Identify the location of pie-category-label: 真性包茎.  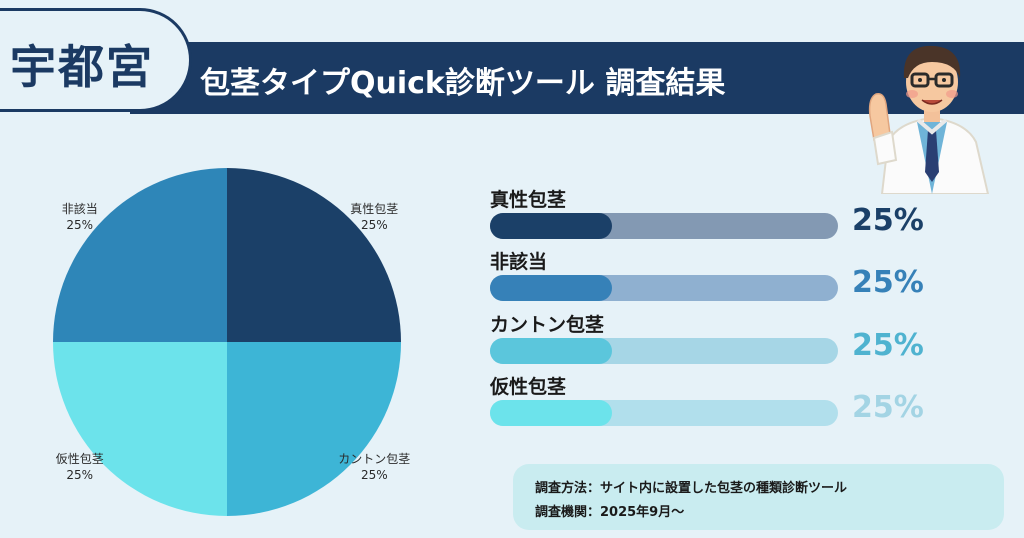
(374, 209).